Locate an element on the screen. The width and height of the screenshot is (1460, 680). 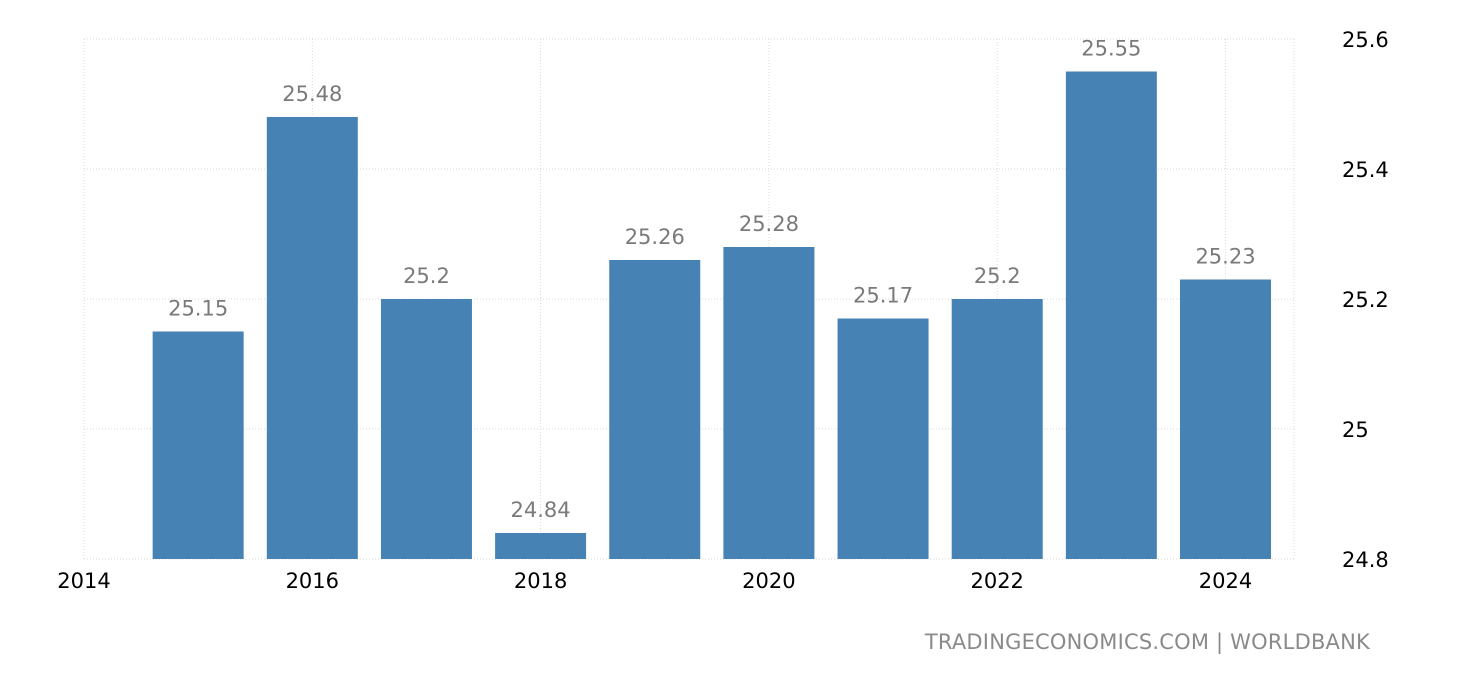
x-tick-label: 2020 is located at coordinates (768, 581).